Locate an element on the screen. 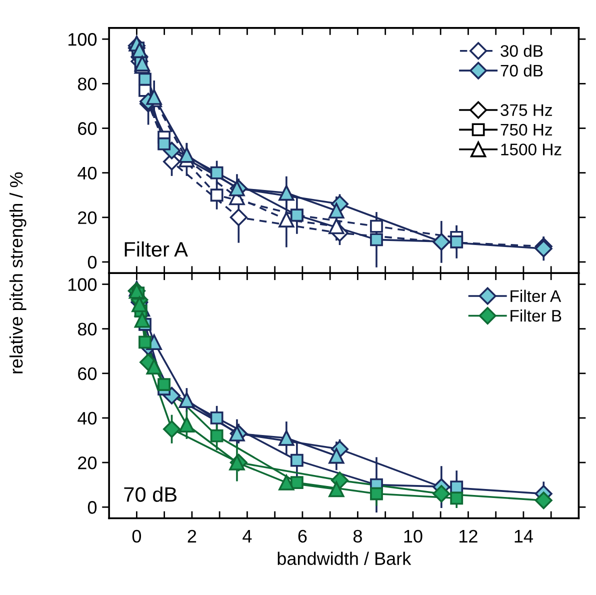 This screenshot has height=595, width=596. annotation: Filter A is located at coordinates (156, 249).